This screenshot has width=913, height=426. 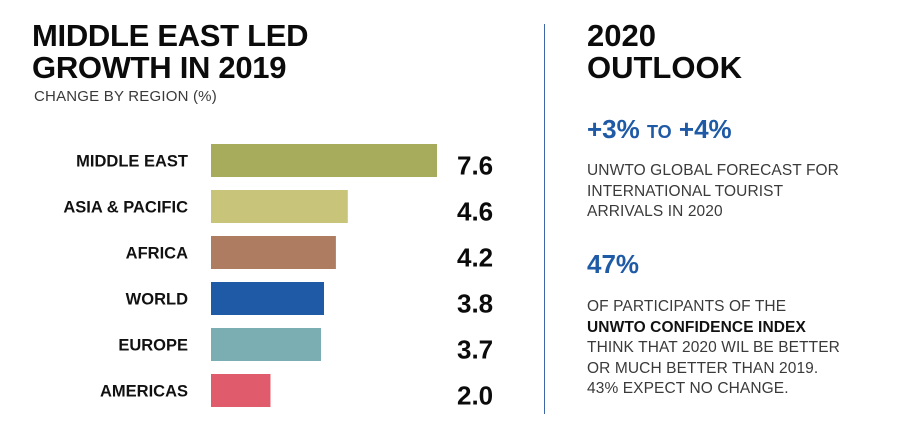 I want to click on forecast-to-word: TO, so click(x=659, y=132).